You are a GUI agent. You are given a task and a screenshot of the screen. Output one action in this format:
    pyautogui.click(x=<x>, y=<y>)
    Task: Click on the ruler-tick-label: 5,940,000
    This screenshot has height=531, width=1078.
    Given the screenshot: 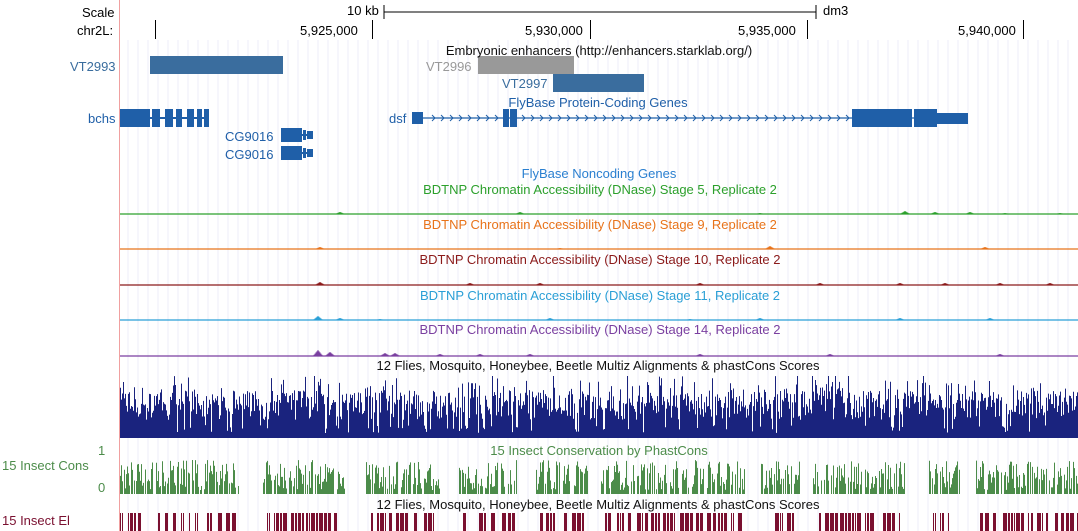 What is the action you would take?
    pyautogui.click(x=987, y=30)
    